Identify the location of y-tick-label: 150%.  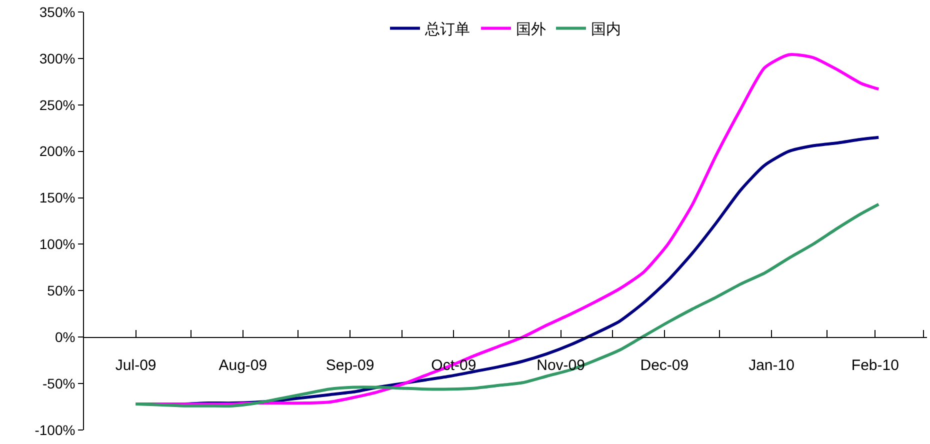
(57, 198).